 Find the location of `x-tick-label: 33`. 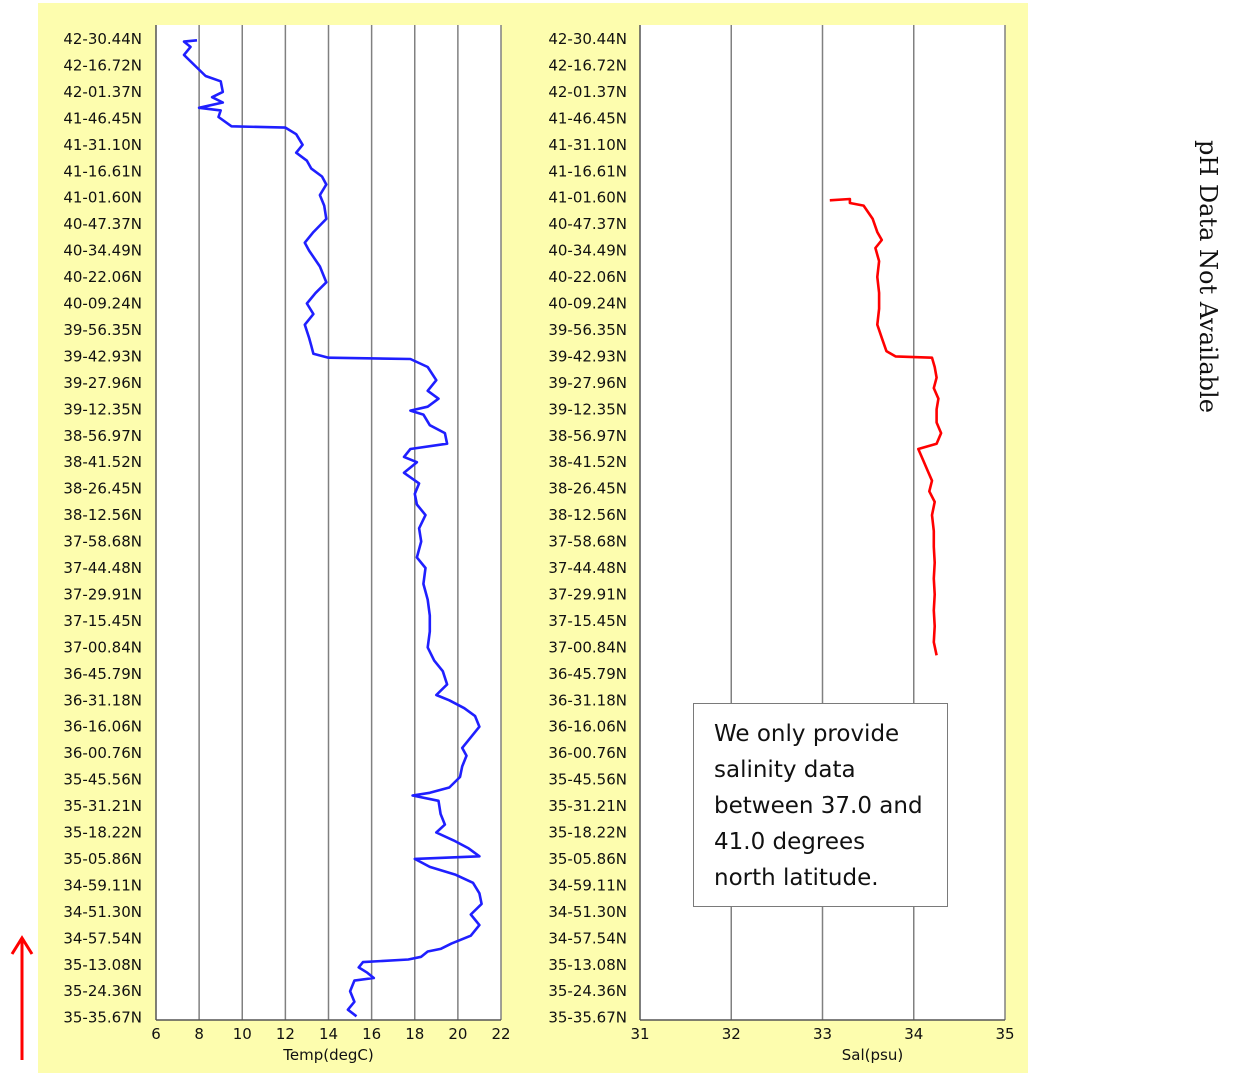

x-tick-label: 33 is located at coordinates (822, 1034).